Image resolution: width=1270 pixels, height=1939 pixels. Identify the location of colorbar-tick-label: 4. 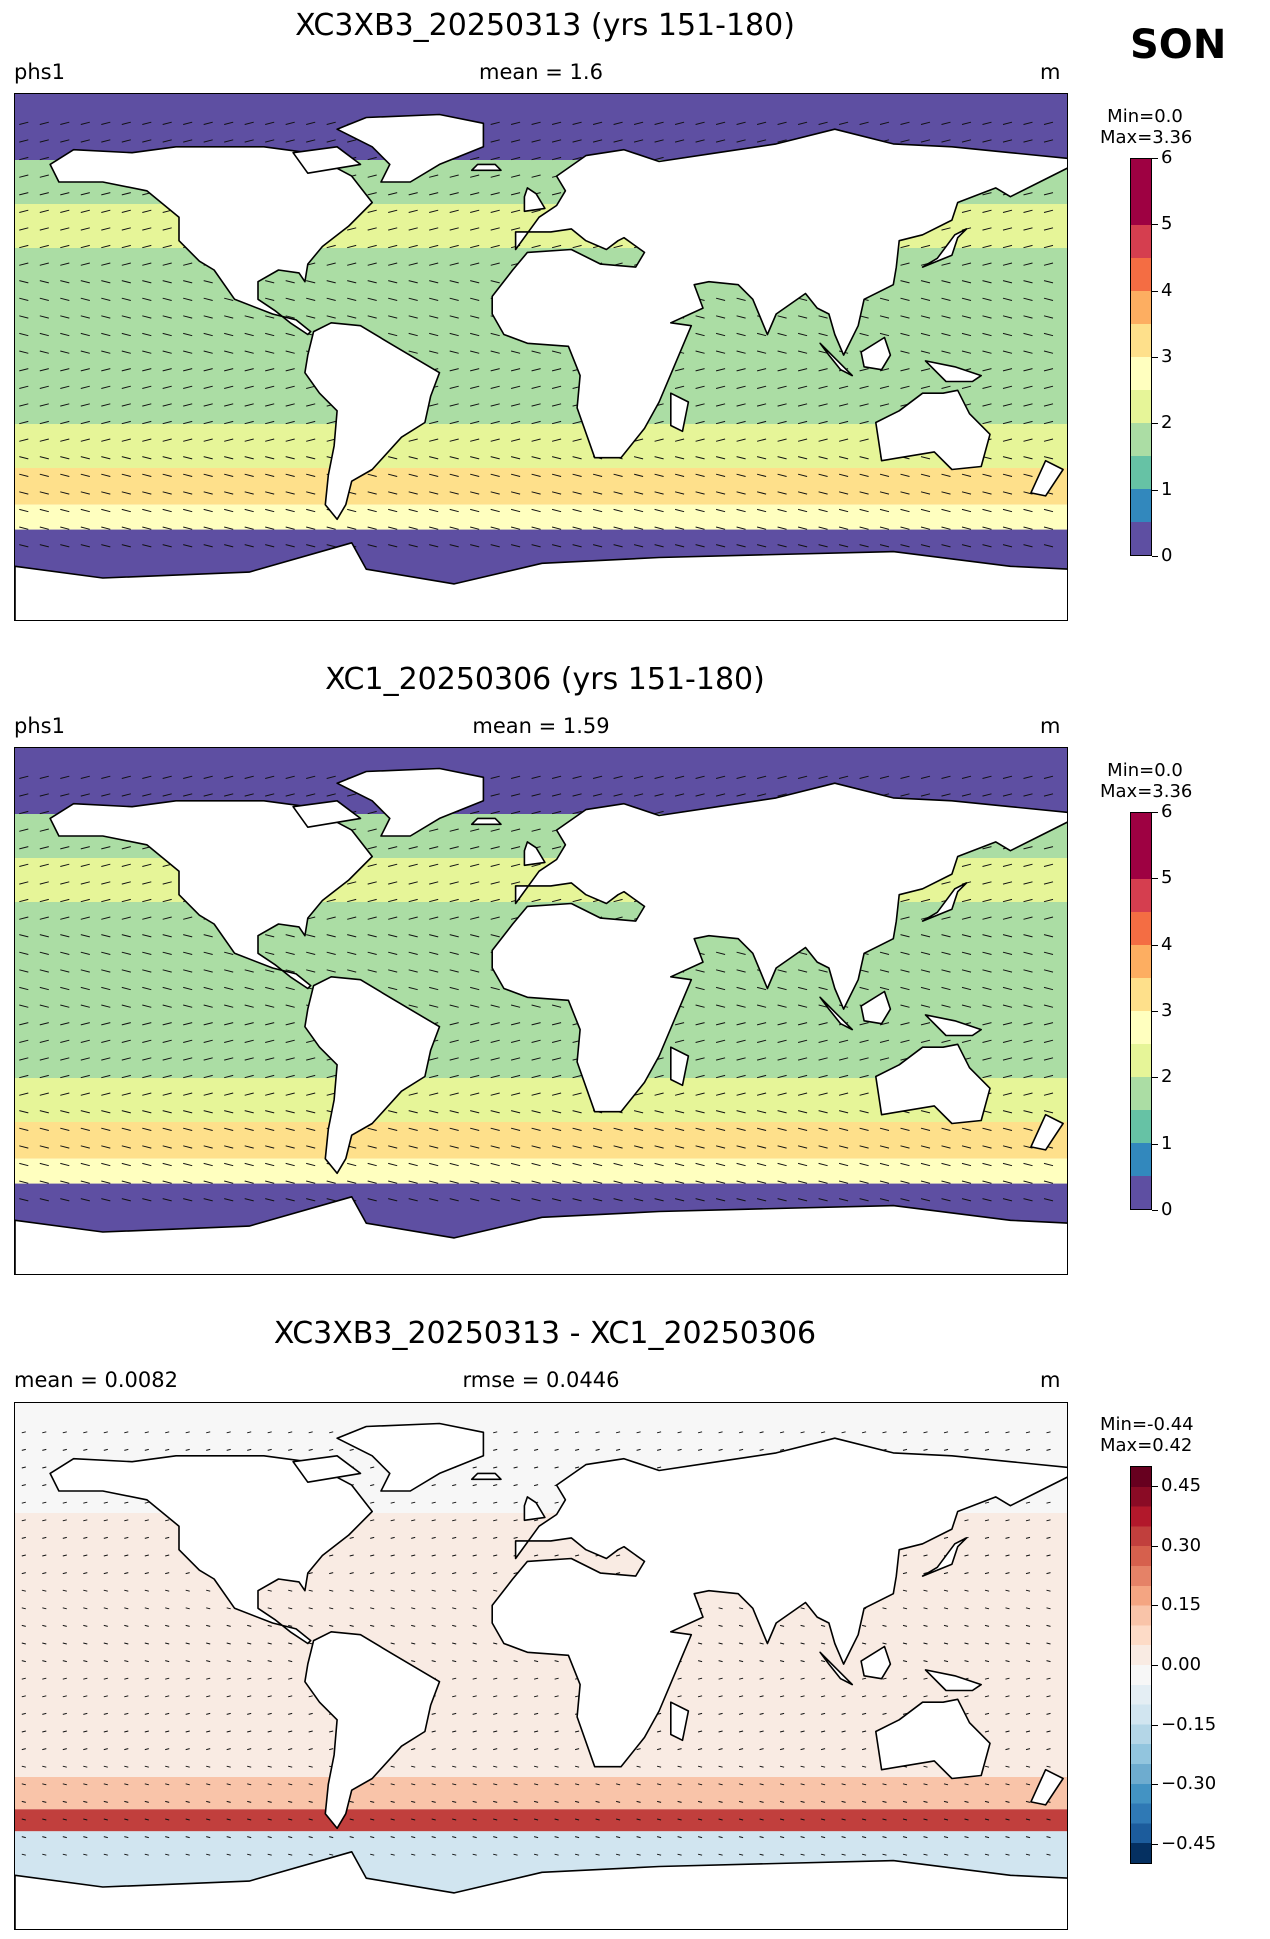
(1167, 944).